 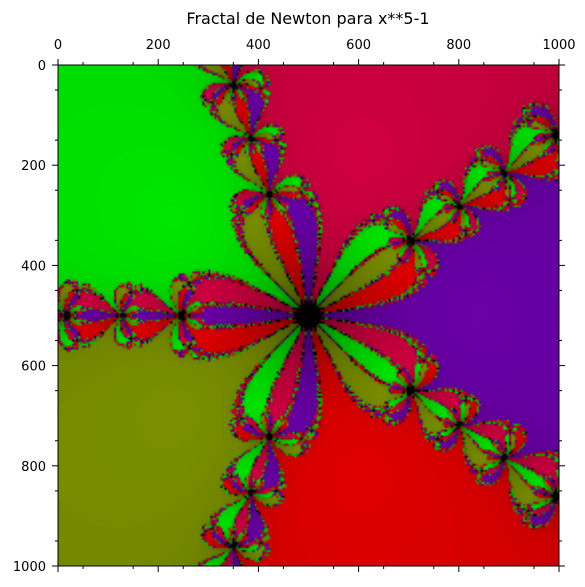 I want to click on x-tick-label: 800, so click(x=458, y=45).